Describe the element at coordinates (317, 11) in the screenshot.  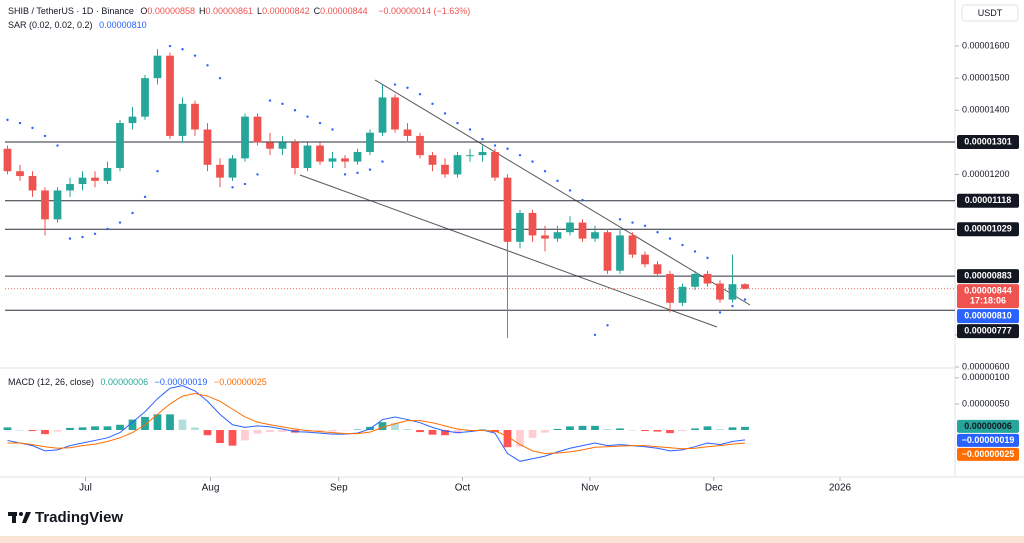
I see `ohlc-label: C` at that location.